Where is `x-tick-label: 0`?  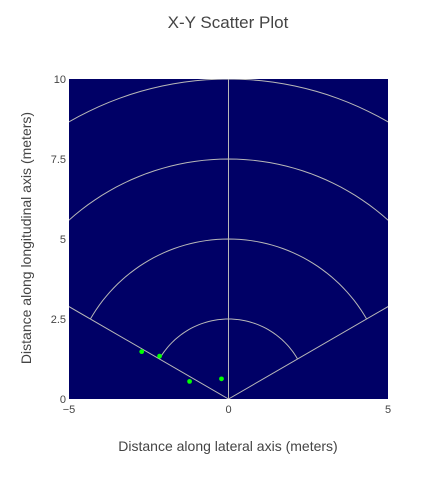 x-tick-label: 0 is located at coordinates (228, 410).